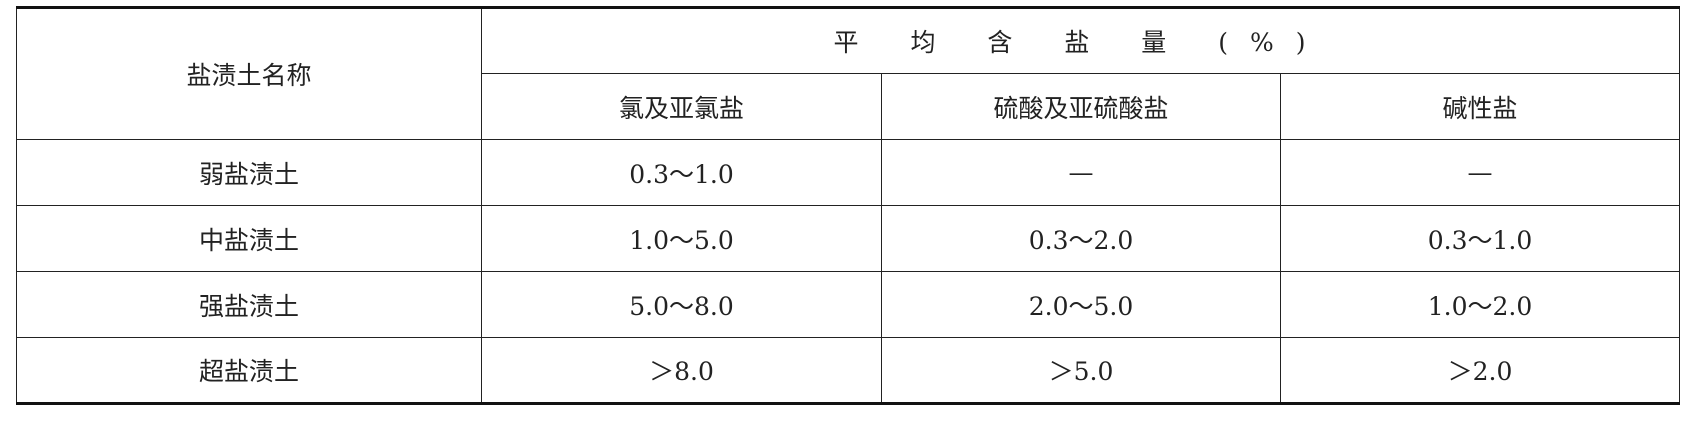 The height and width of the screenshot is (424, 1695). What do you see at coordinates (681, 304) in the screenshot?
I see `cell: 5.0～8.0` at bounding box center [681, 304].